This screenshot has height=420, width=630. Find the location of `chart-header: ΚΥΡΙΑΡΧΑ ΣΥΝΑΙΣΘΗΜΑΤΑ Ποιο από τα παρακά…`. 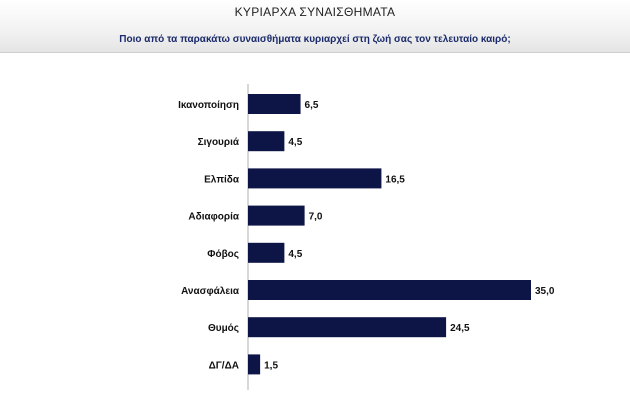

chart-header: ΚΥΡΙΑΡΧΑ ΣΥΝΑΙΣΘΗΜΑΤΑ Ποιο από τα παρακά… is located at coordinates (315, 26).